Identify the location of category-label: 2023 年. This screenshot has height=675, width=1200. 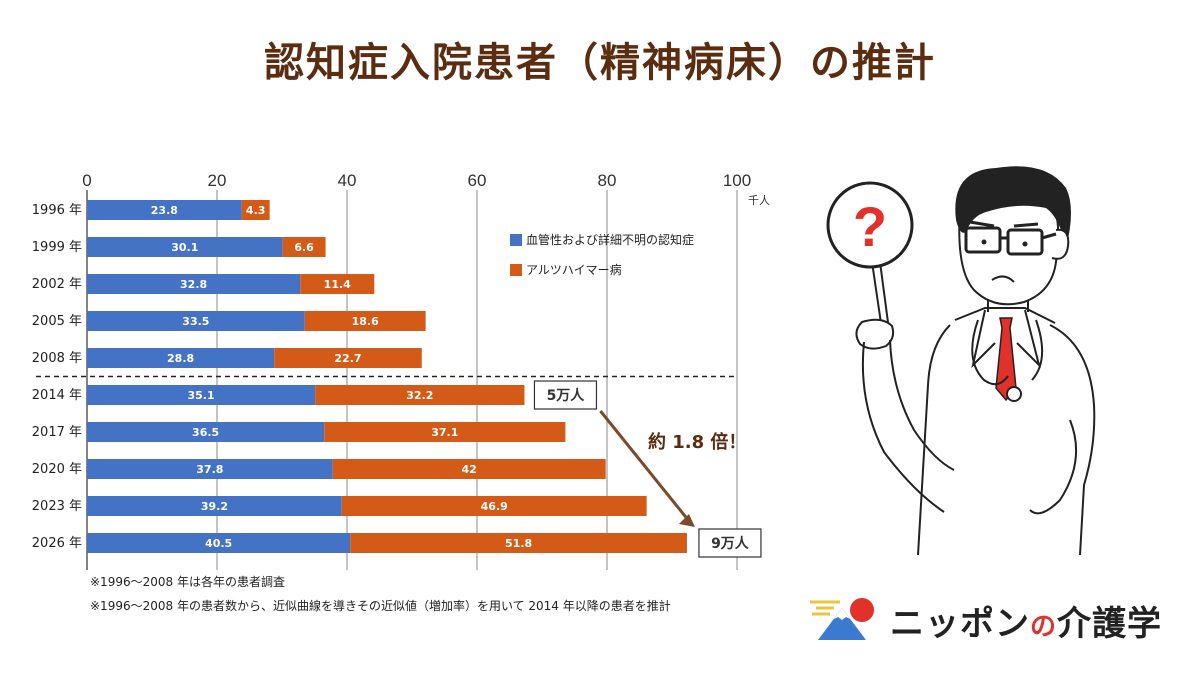
(57, 506).